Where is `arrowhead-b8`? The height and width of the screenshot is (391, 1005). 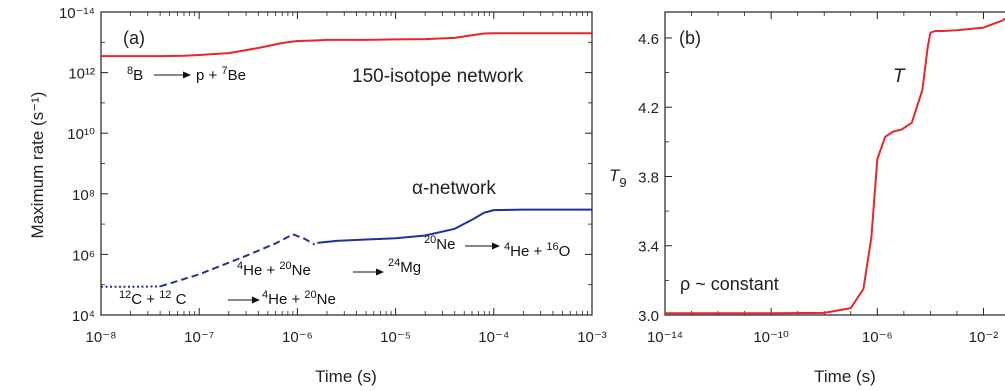
arrowhead-b8 is located at coordinates (187, 75).